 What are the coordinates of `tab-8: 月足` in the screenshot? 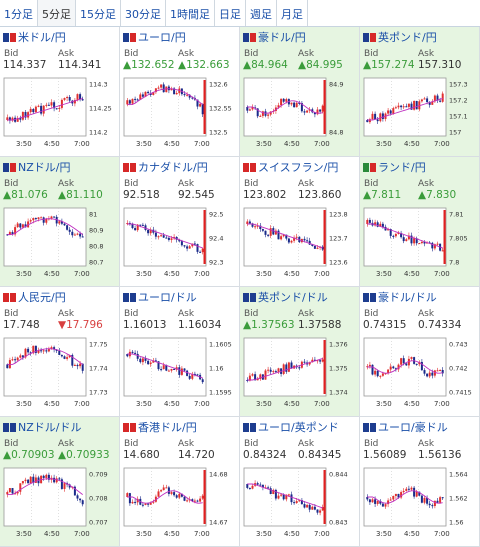 It's located at (292, 13).